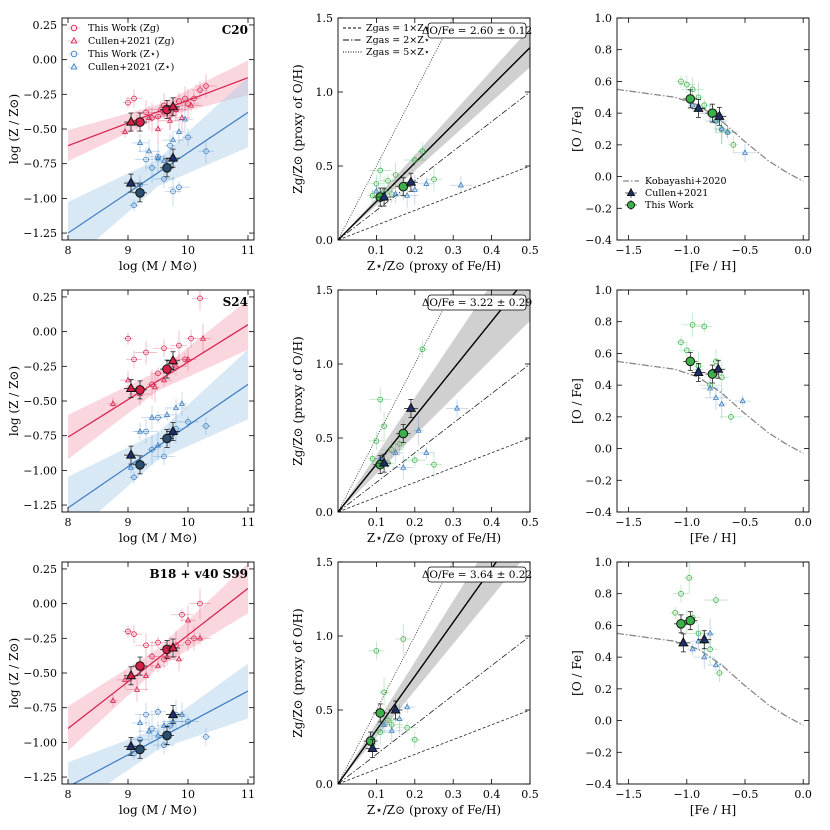 This screenshot has width=830, height=830. What do you see at coordinates (745, 250) in the screenshot?
I see `x-tick-label: −0.5` at bounding box center [745, 250].